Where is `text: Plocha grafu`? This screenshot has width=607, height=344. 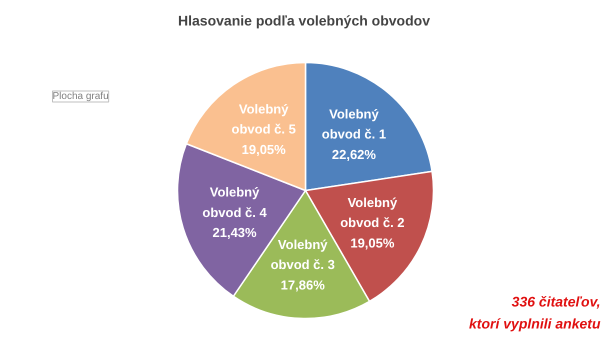 text: Plocha grafu is located at coordinates (80, 96).